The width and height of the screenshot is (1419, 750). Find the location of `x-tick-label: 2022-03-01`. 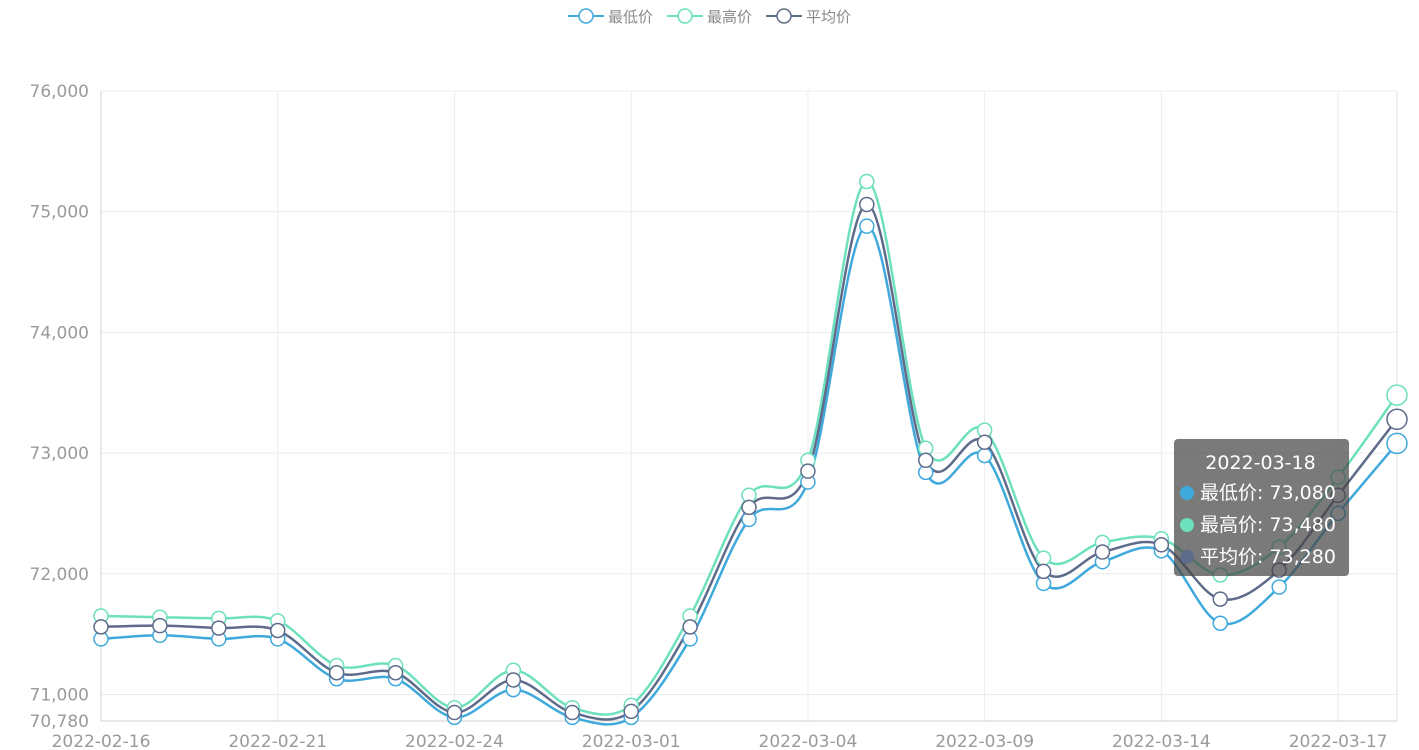

x-tick-label: 2022-03-01 is located at coordinates (631, 741).